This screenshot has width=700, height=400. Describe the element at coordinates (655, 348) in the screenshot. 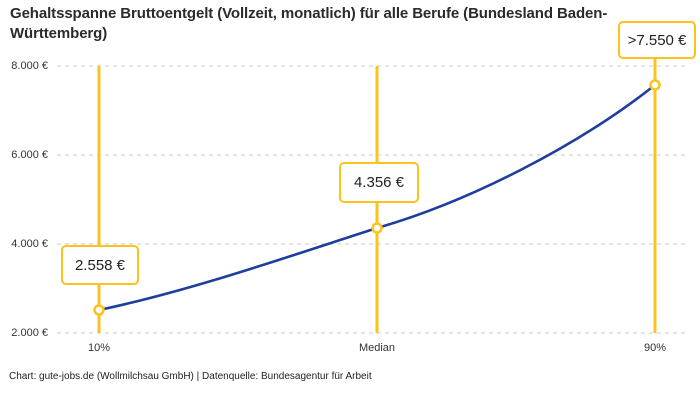

I see `x-axis-tick-90pct: 90%` at that location.